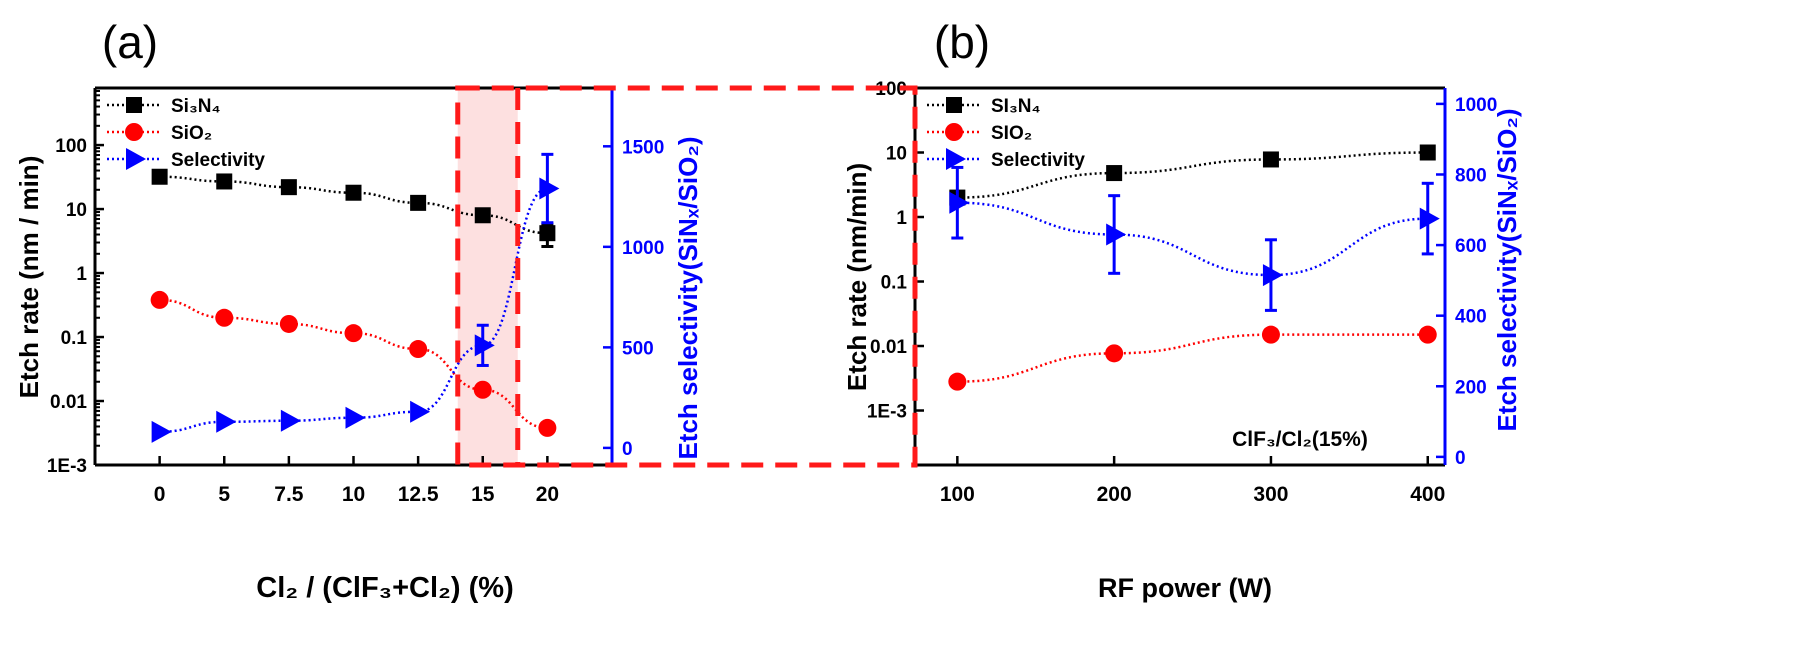 This screenshot has width=1820, height=653. Describe the element at coordinates (384, 588) in the screenshot. I see `panel-a-xlabel: Cl₂ / (ClF₃+Cl₂) (%)` at that location.